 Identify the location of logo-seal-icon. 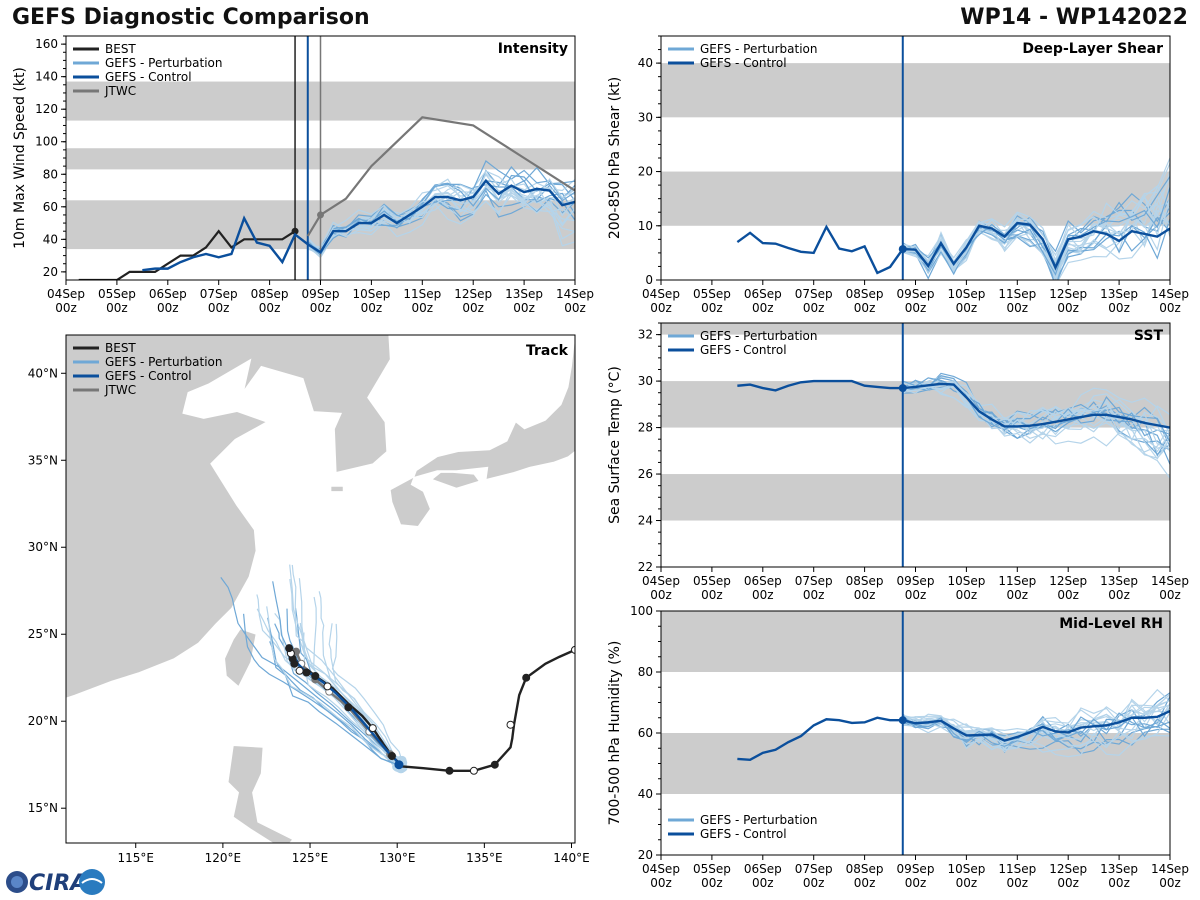
(92, 882).